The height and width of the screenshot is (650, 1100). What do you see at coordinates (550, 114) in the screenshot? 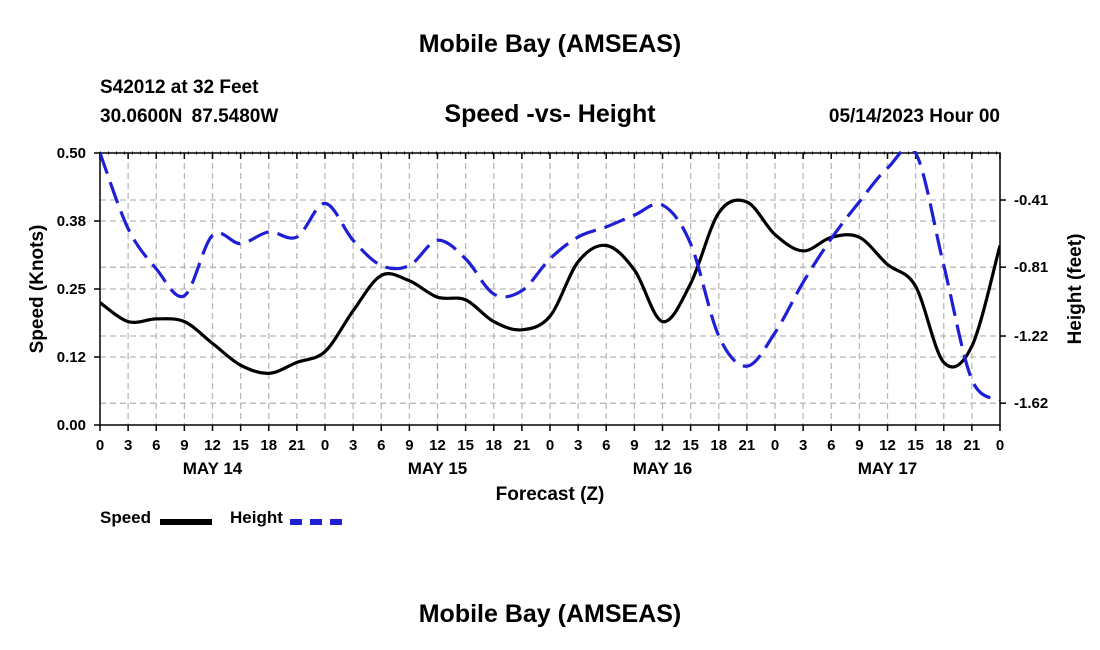
I see `chart-subtitle: Speed -vs- Height` at bounding box center [550, 114].